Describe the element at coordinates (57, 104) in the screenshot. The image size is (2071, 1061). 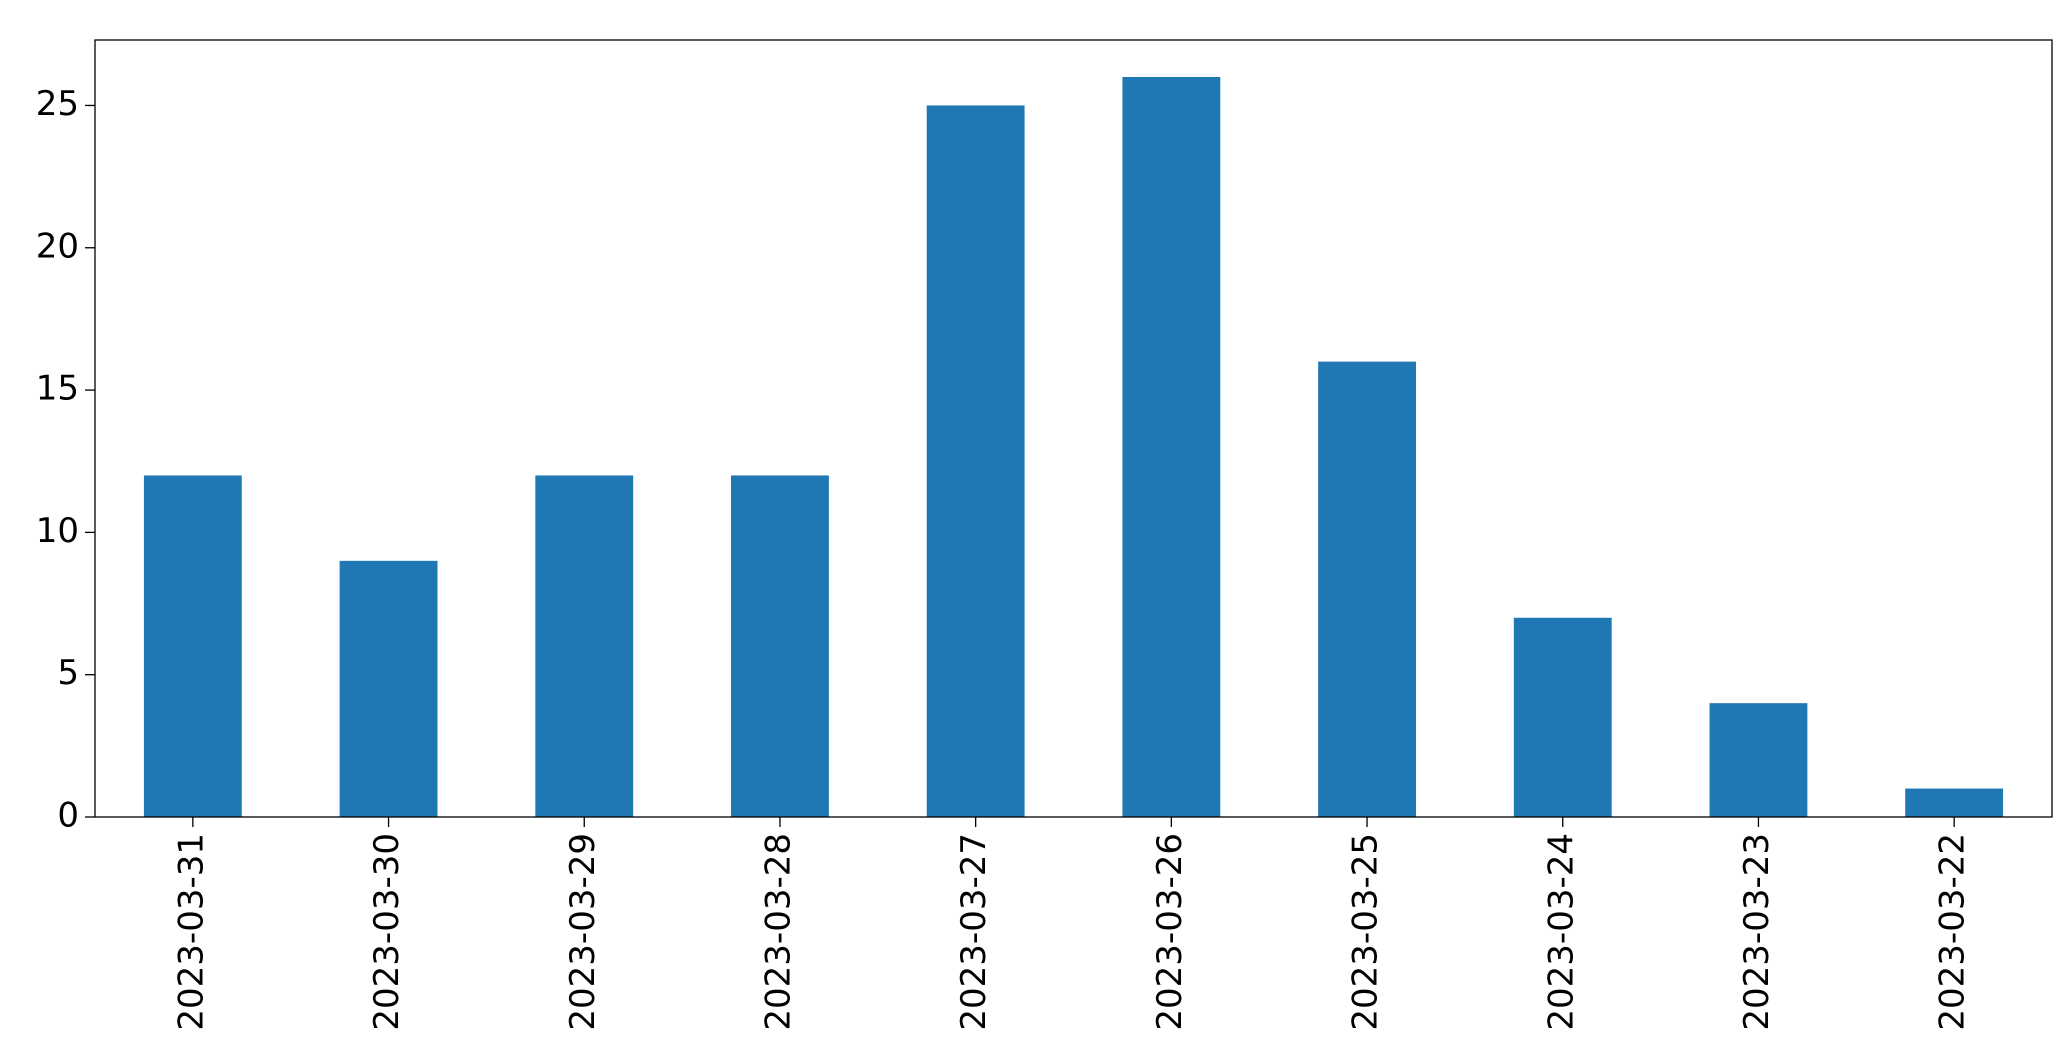
I see `y-tick-label: 25` at that location.